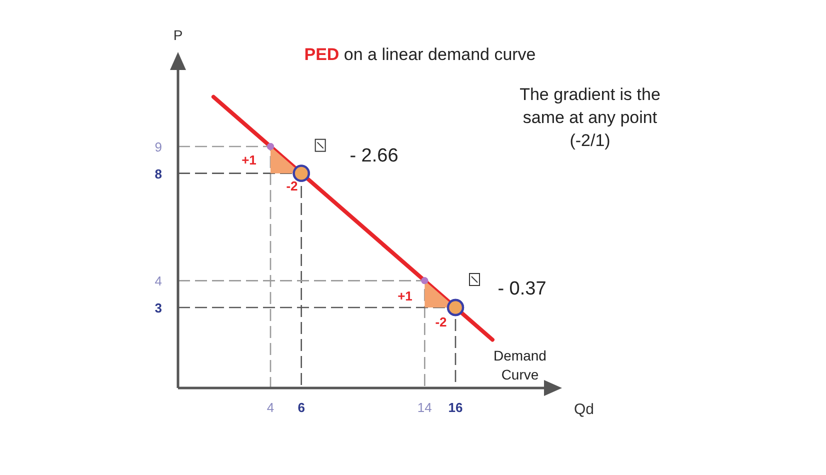 This screenshot has height=475, width=826. What do you see at coordinates (584, 409) in the screenshot?
I see `x-axis-title: Qd` at bounding box center [584, 409].